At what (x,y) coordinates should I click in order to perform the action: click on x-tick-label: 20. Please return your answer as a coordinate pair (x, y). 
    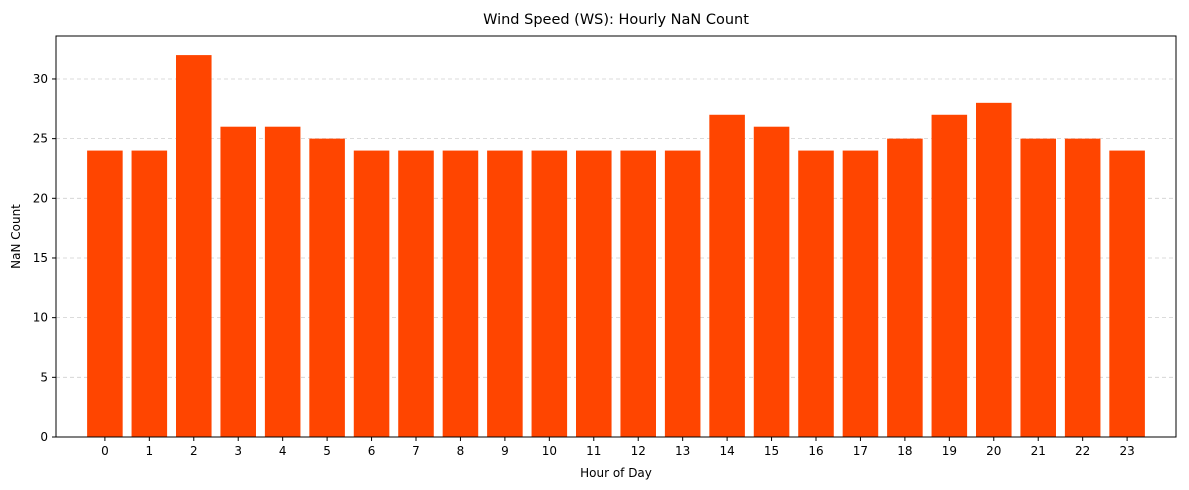
    Looking at the image, I should click on (993, 451).